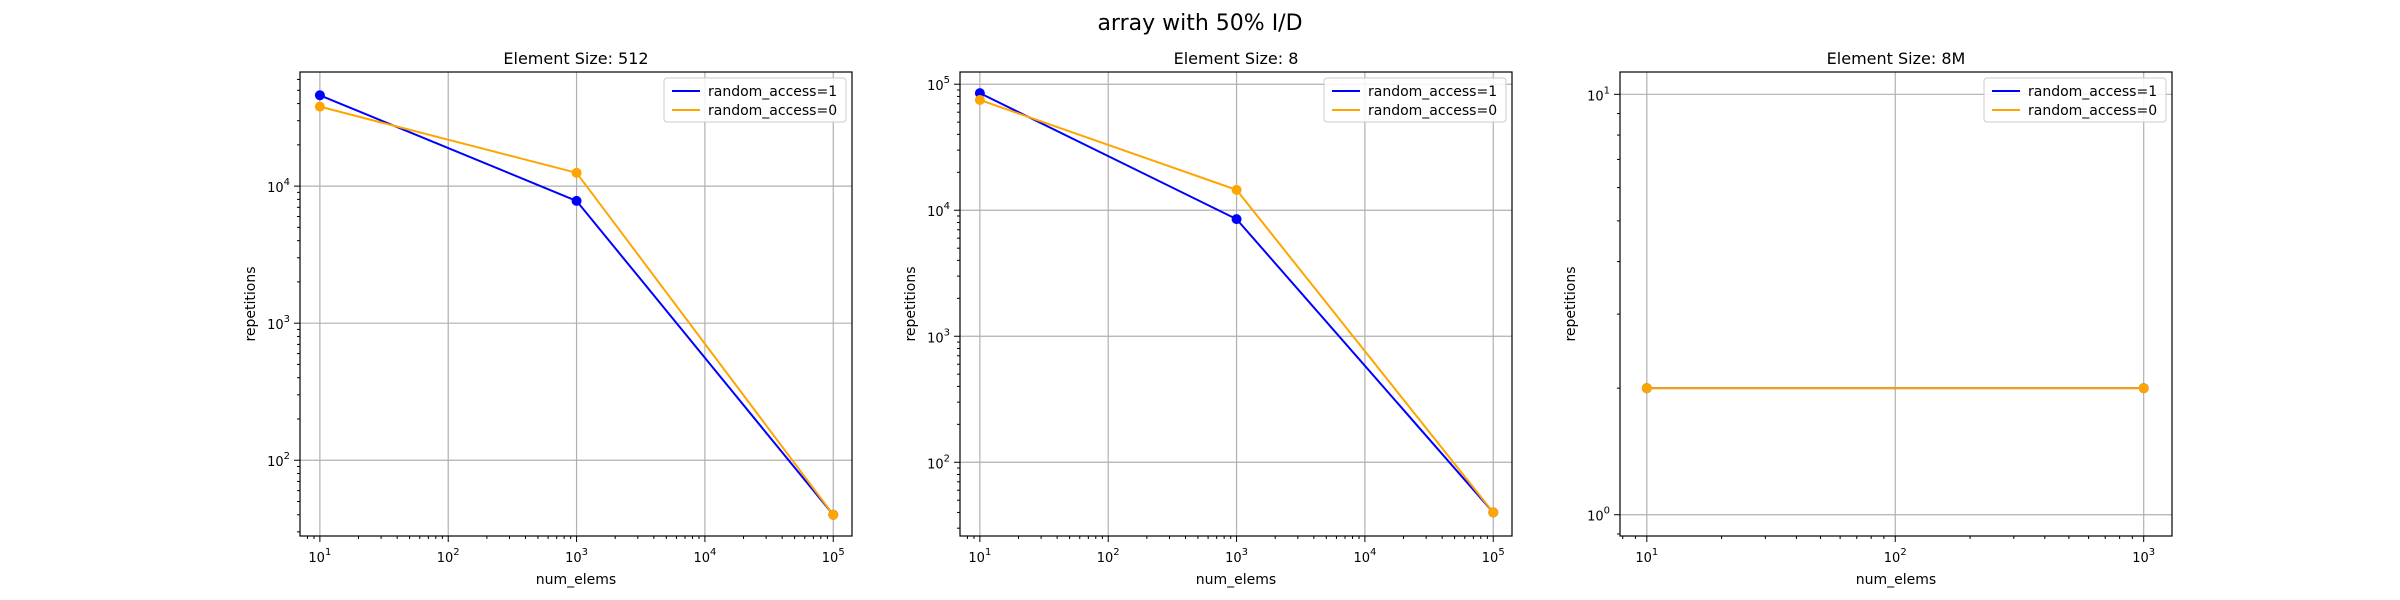 Image resolution: width=2400 pixels, height=600 pixels. What do you see at coordinates (1236, 58) in the screenshot?
I see `chart-title: Element Size: 8` at bounding box center [1236, 58].